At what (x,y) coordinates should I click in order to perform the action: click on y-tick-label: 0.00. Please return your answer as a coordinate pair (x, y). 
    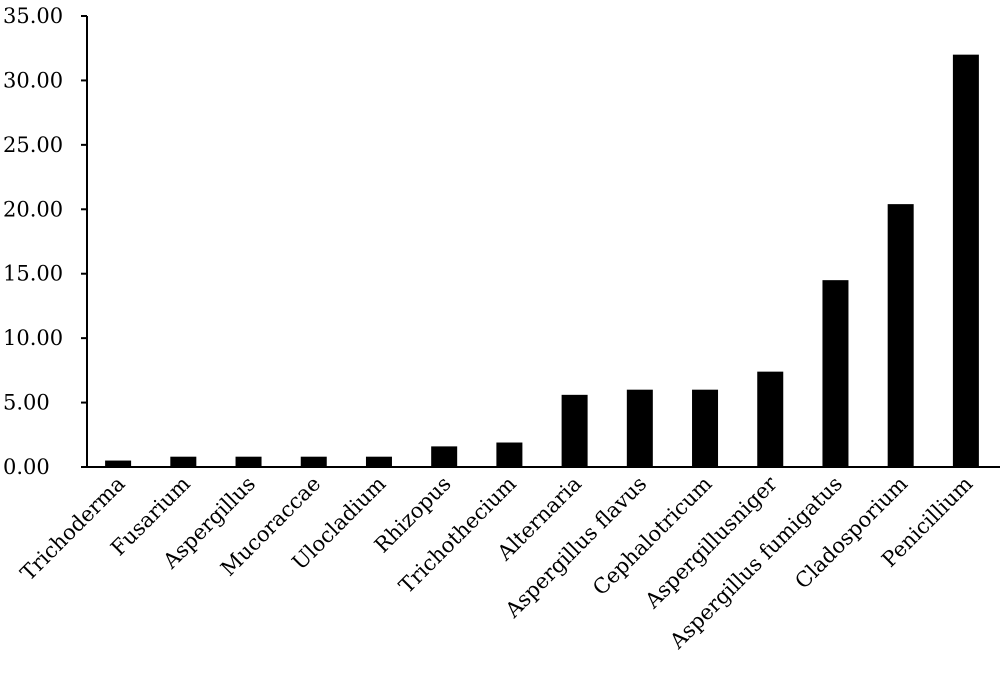
    Looking at the image, I should click on (26, 467).